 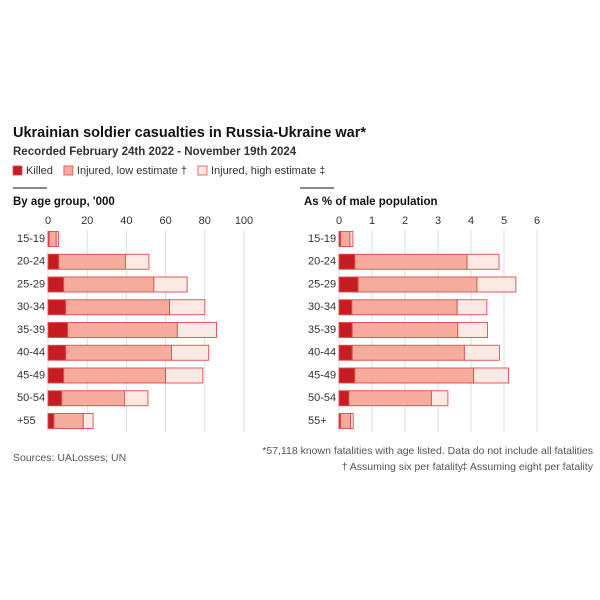 I want to click on y-tick-label: 55+, so click(x=317, y=421).